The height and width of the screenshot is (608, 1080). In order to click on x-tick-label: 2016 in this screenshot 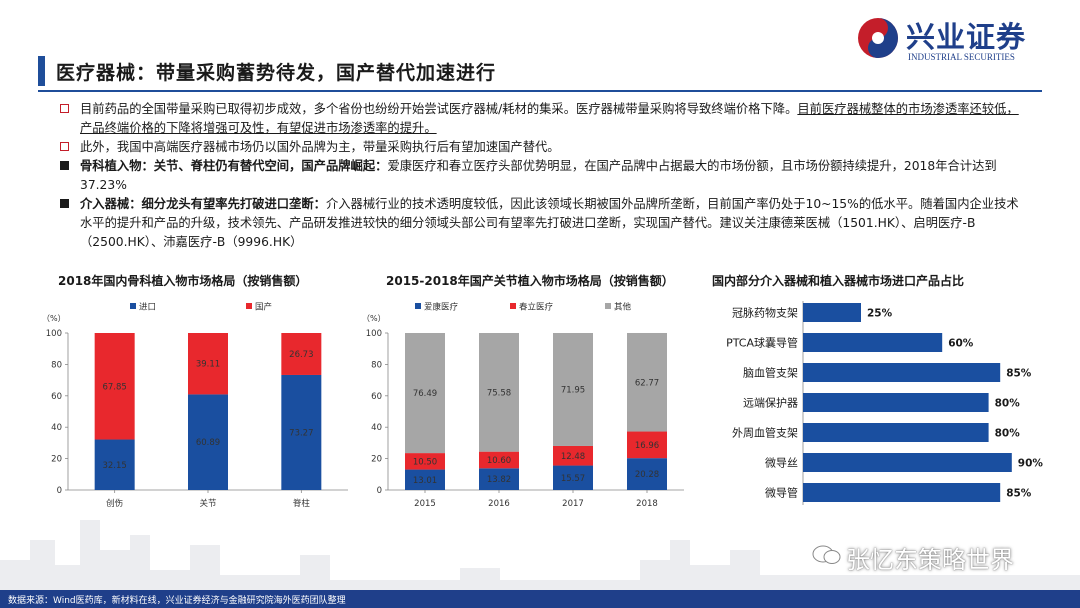, I will do `click(499, 504)`.